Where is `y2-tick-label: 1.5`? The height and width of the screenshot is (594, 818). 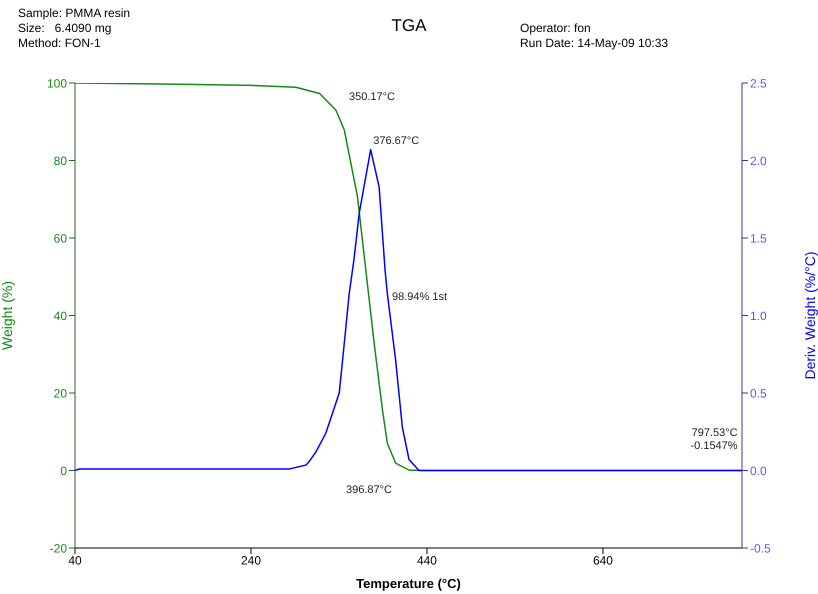 y2-tick-label: 1.5 is located at coordinates (759, 238).